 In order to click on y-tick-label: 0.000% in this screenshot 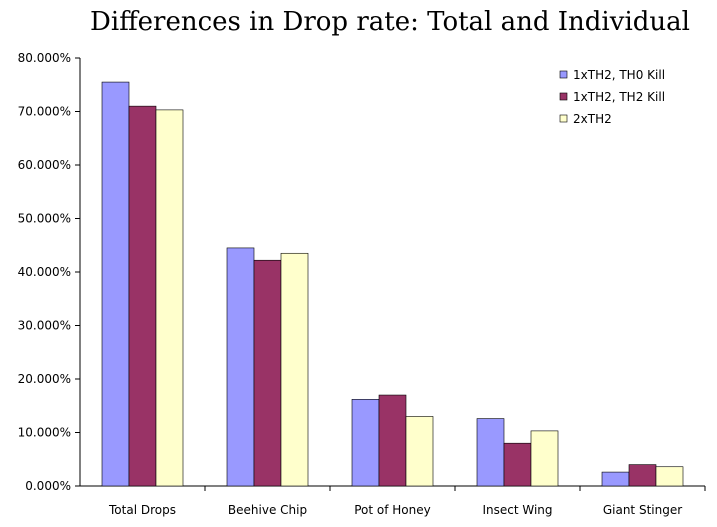, I will do `click(48, 486)`.